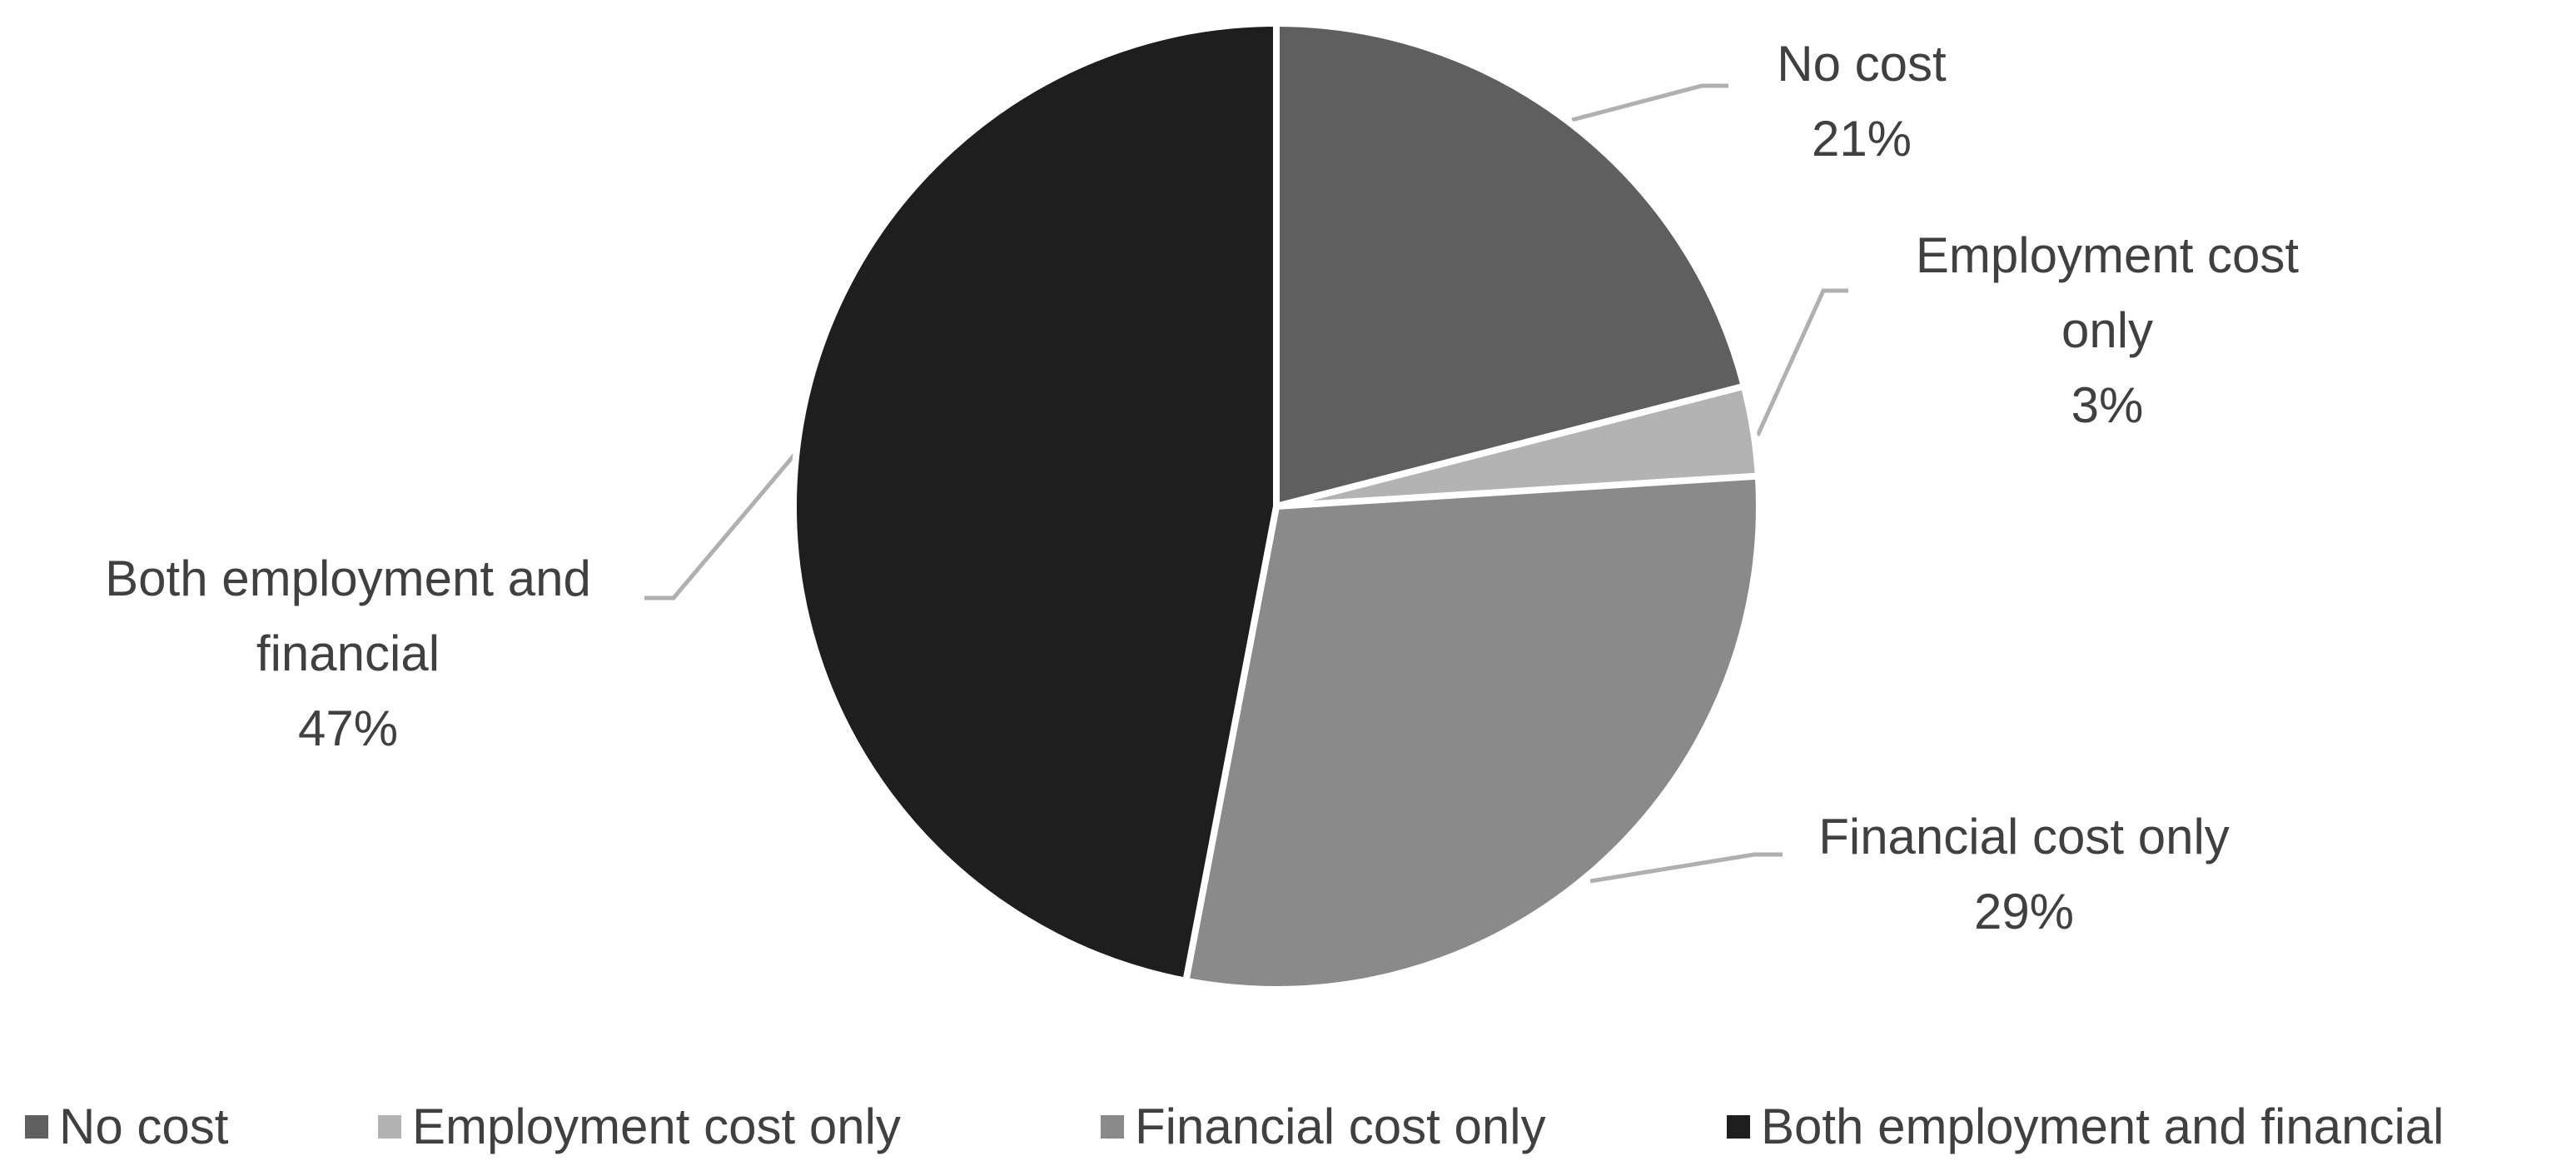  Describe the element at coordinates (656, 1126) in the screenshot. I see `legend-label: Employment cost only` at that location.